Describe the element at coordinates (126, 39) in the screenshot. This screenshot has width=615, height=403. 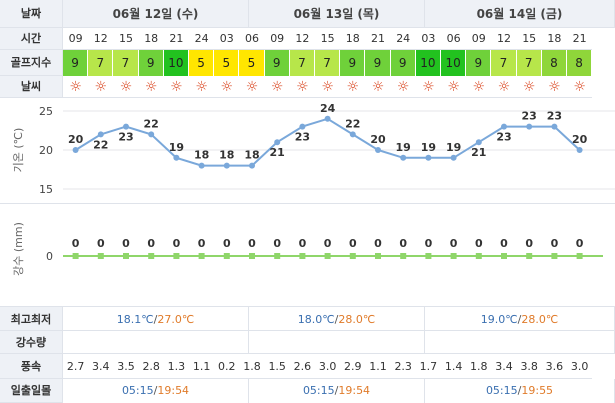
I see `hour-cell: 15` at that location.